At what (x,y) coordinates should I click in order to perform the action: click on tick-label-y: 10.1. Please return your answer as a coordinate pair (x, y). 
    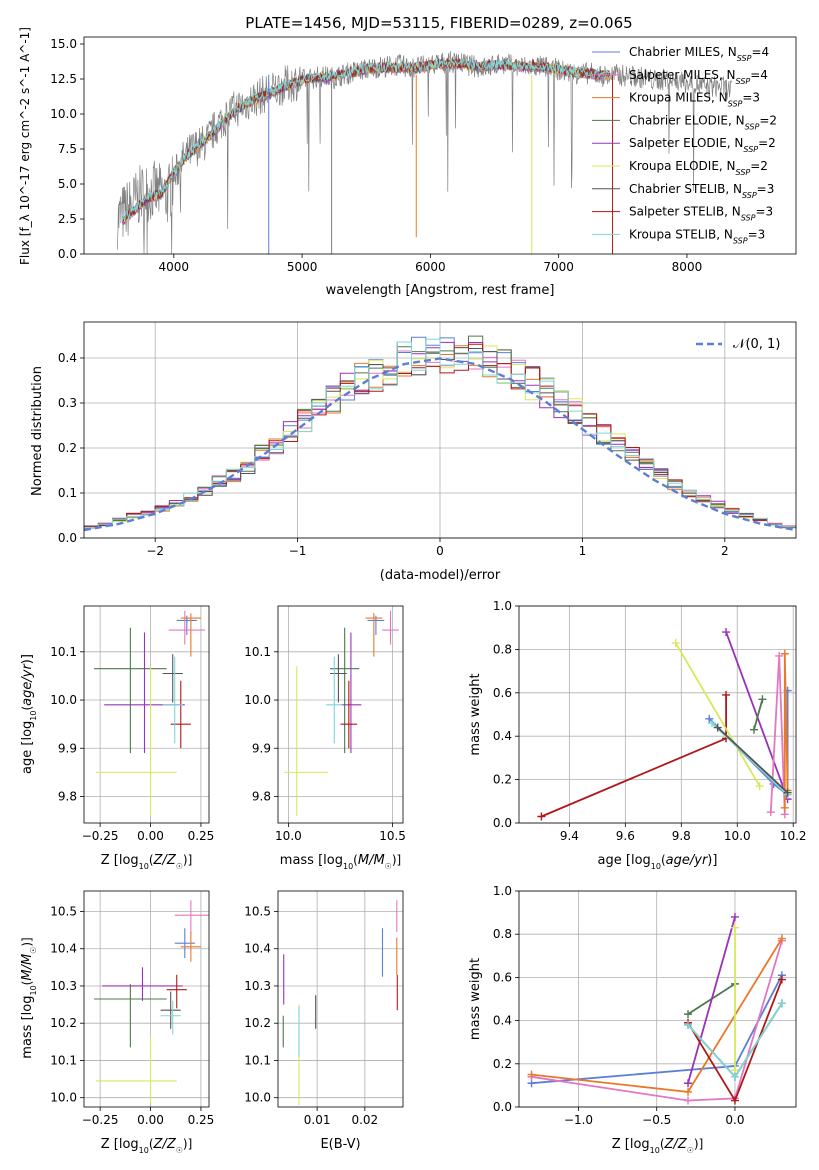
    Looking at the image, I should click on (63, 652).